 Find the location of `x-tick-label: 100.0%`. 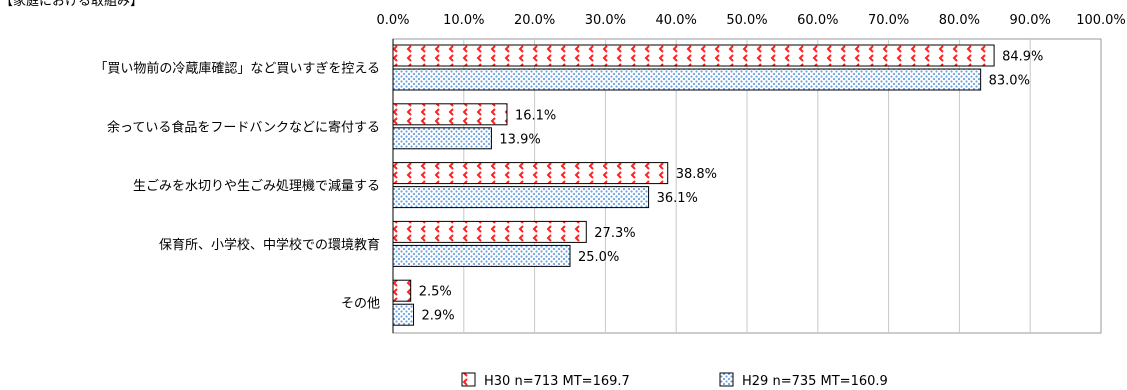

x-tick-label: 100.0% is located at coordinates (1101, 20).